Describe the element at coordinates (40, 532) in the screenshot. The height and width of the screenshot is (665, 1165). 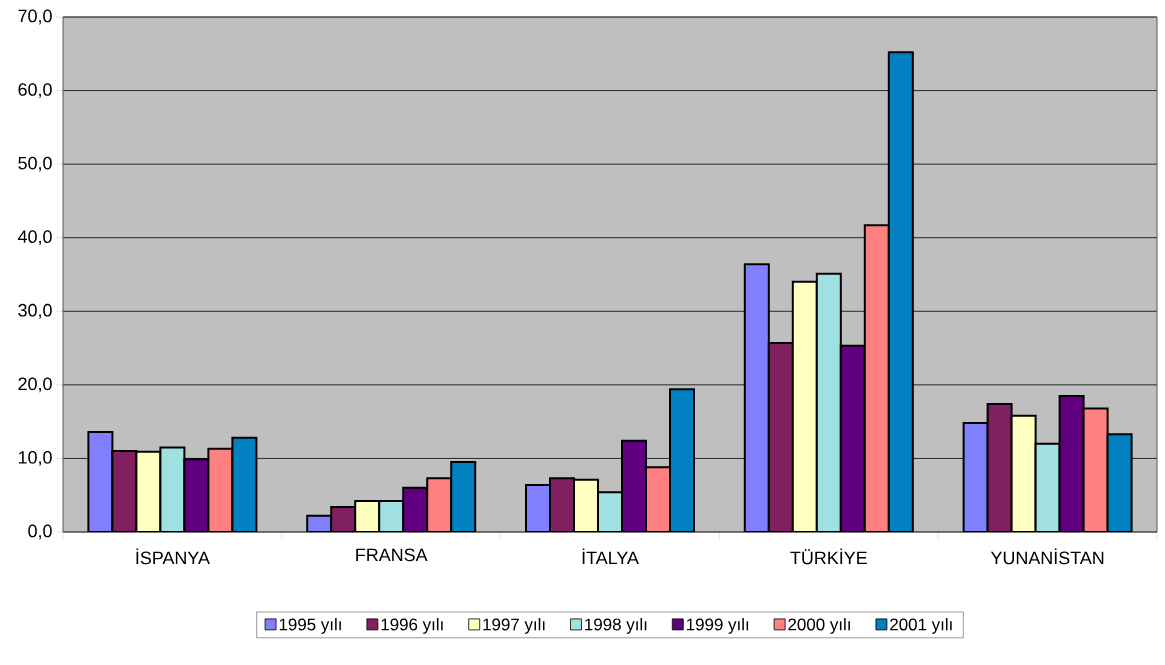
I see `y-tick-label: 0,0` at that location.